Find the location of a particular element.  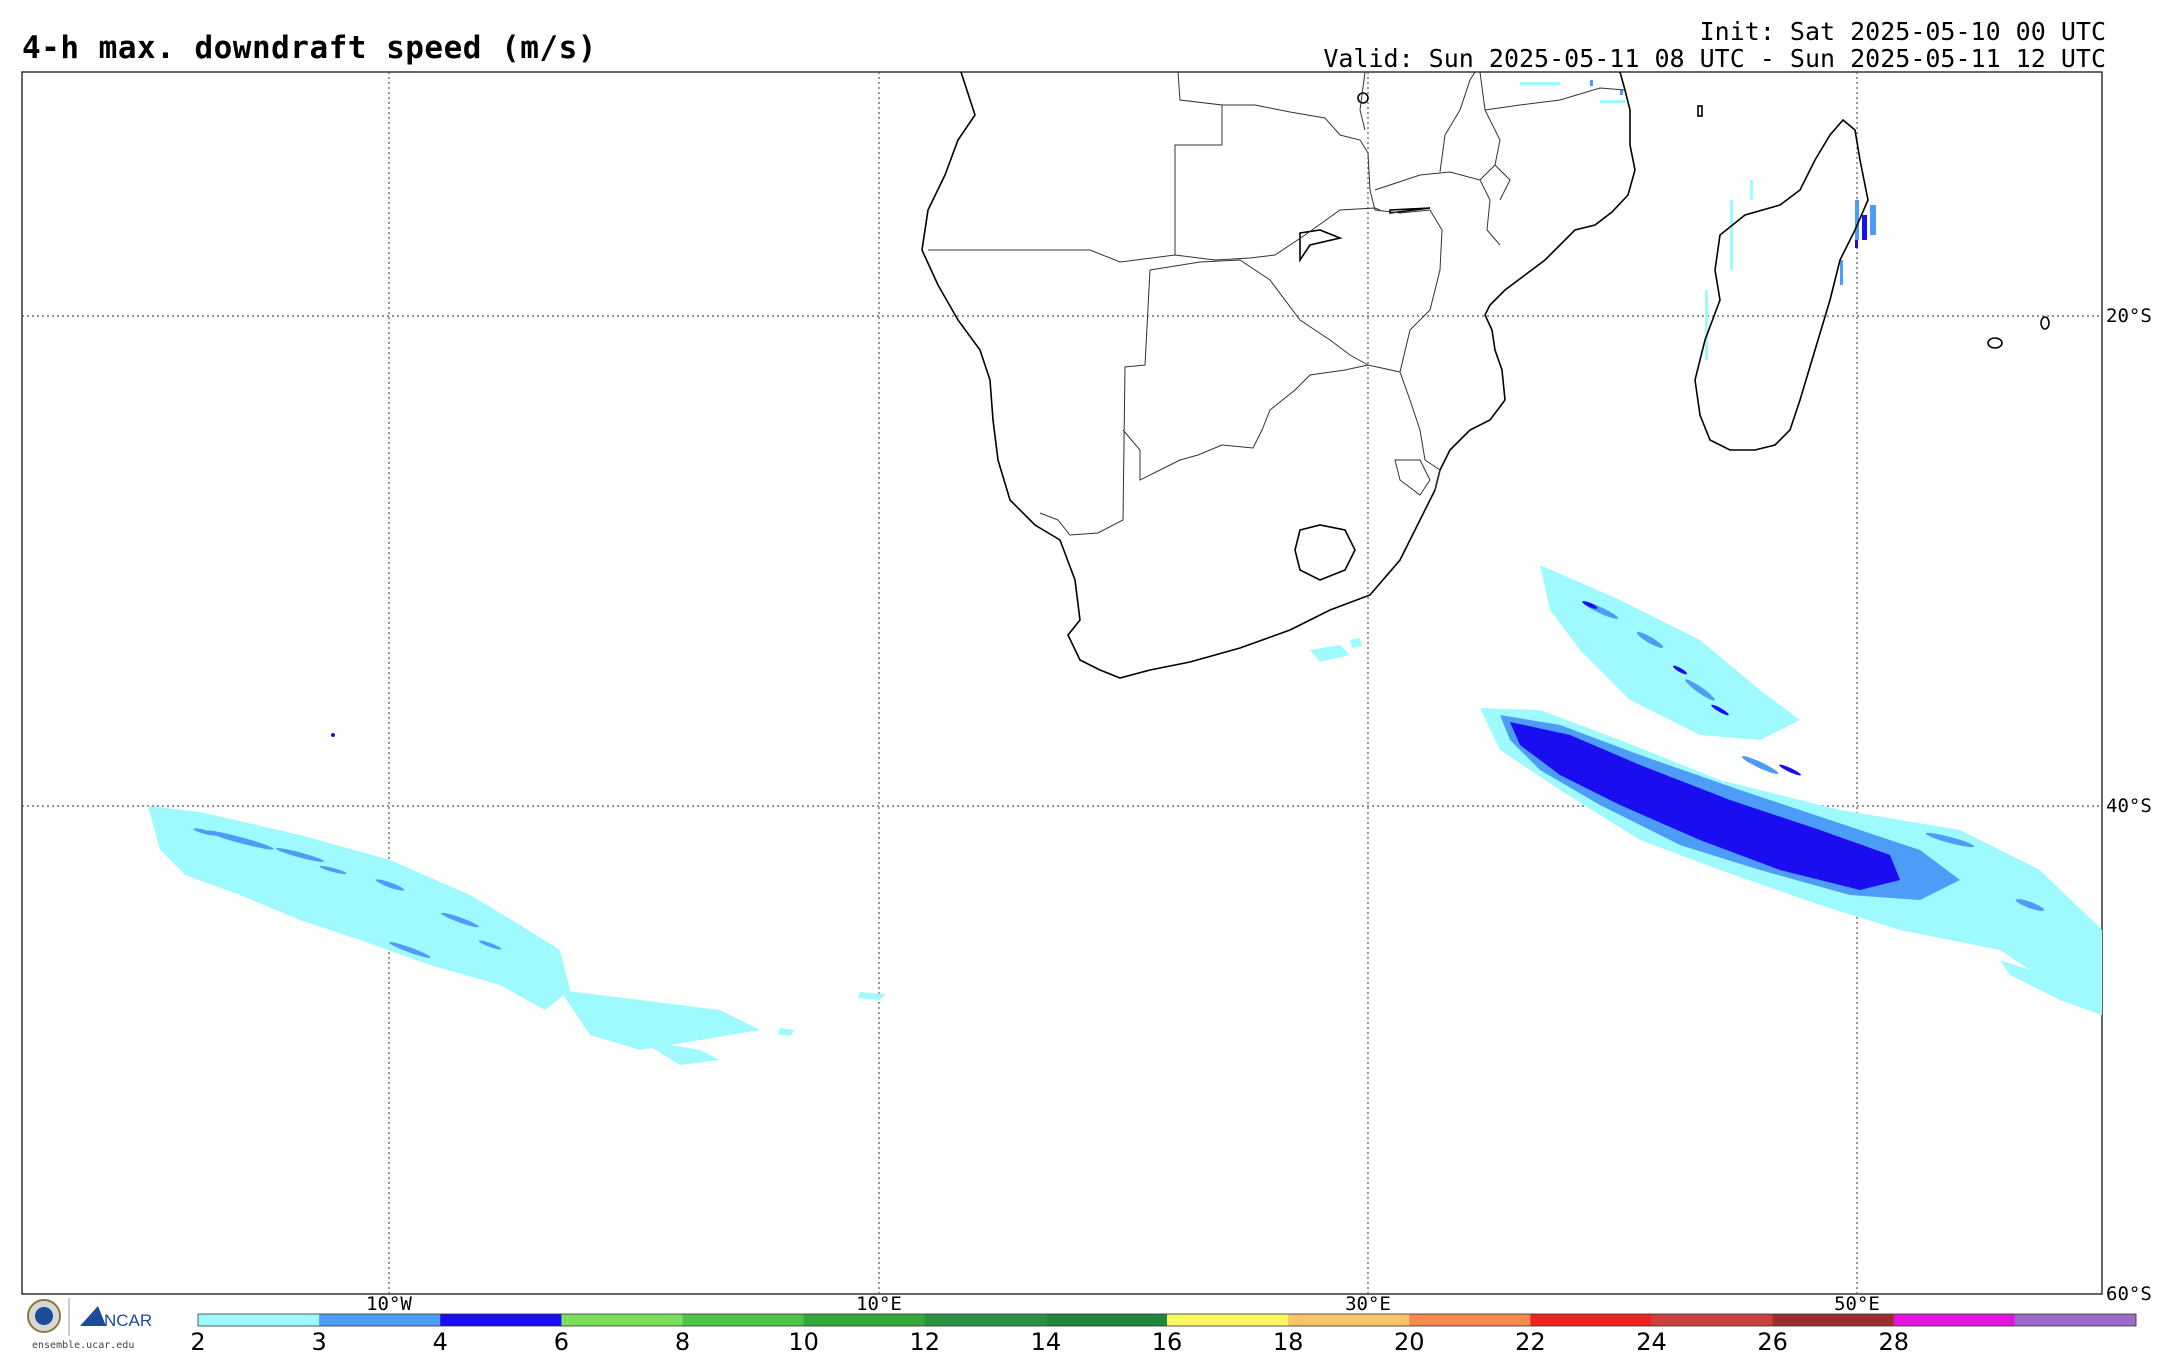

lat-label-40s: 40°S is located at coordinates (2129, 806).